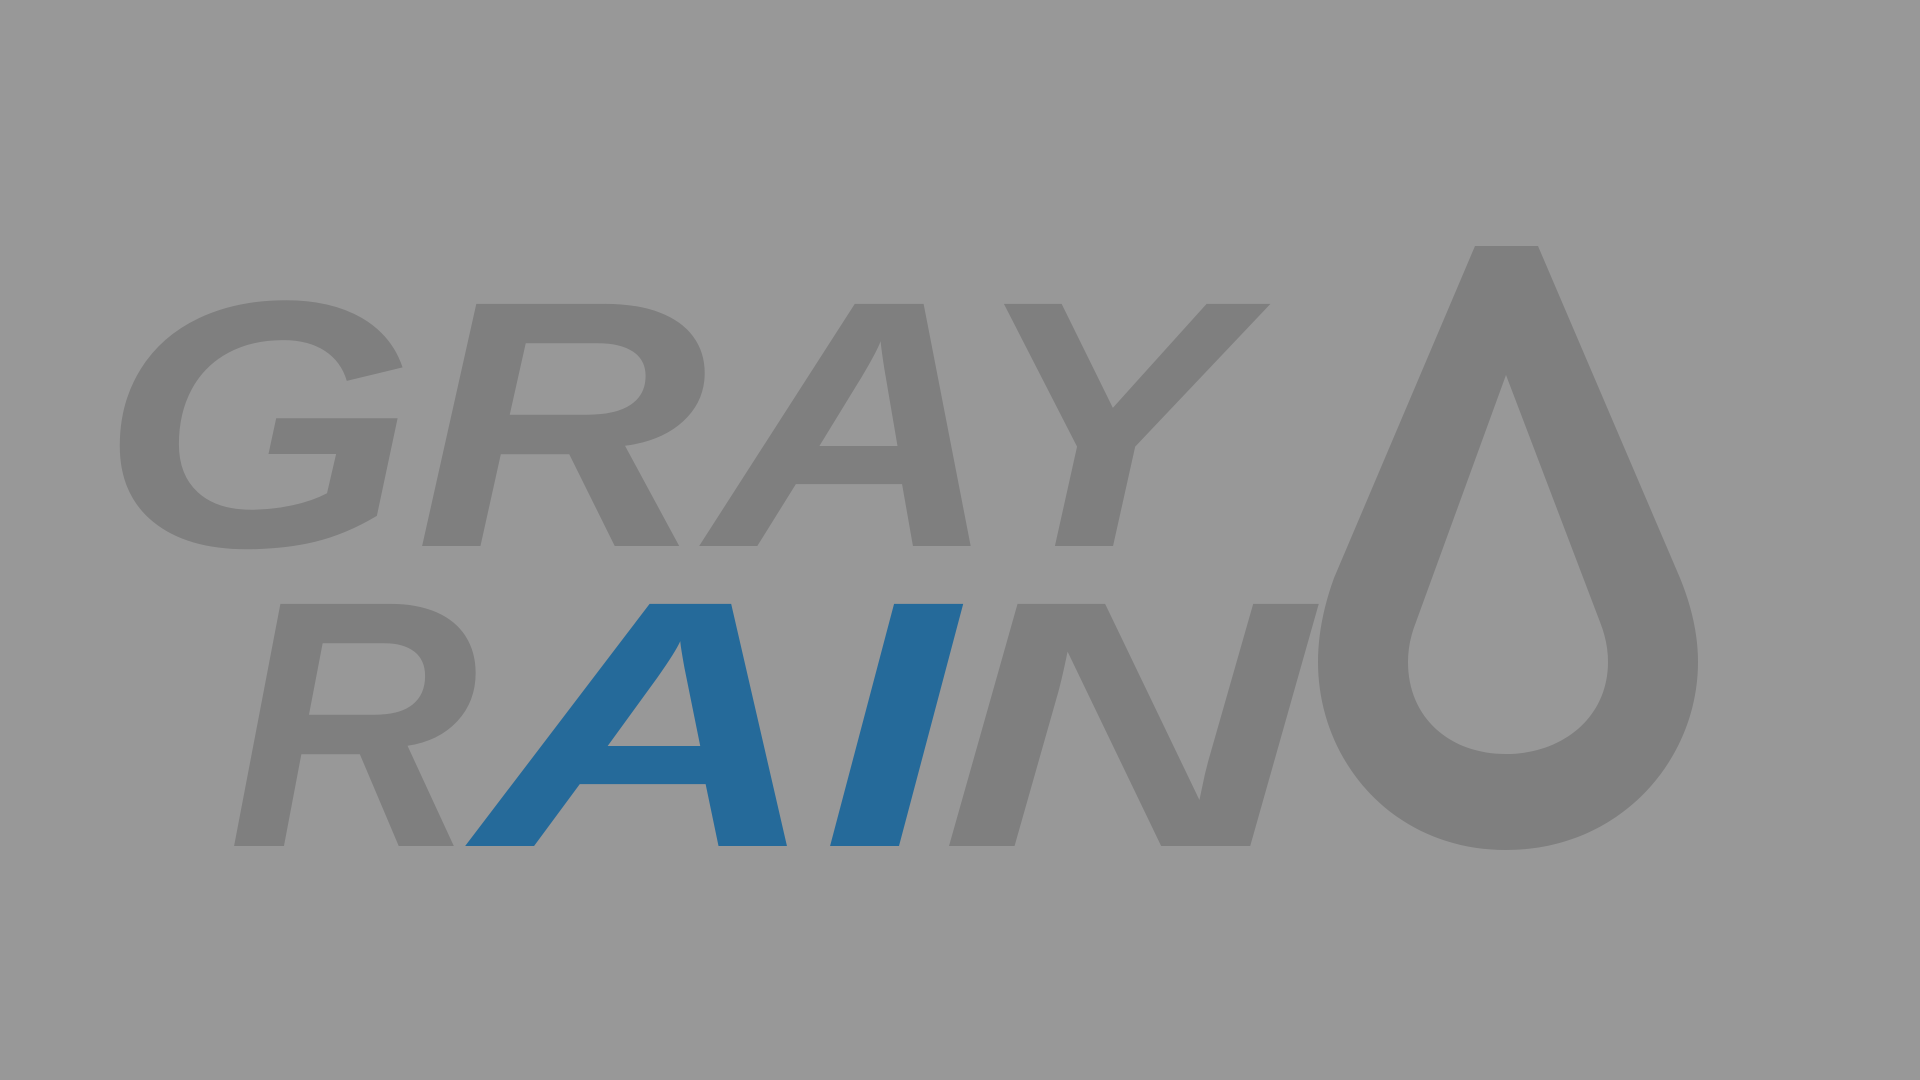 This screenshot has width=1920, height=1080. Describe the element at coordinates (1508, 548) in the screenshot. I see `raindrop-icon` at that location.